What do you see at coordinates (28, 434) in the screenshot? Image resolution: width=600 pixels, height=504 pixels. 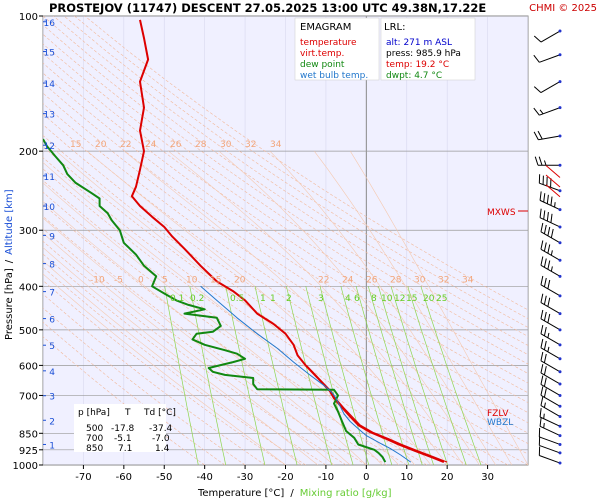 I see `pressure-tick-label: 850` at bounding box center [28, 434].